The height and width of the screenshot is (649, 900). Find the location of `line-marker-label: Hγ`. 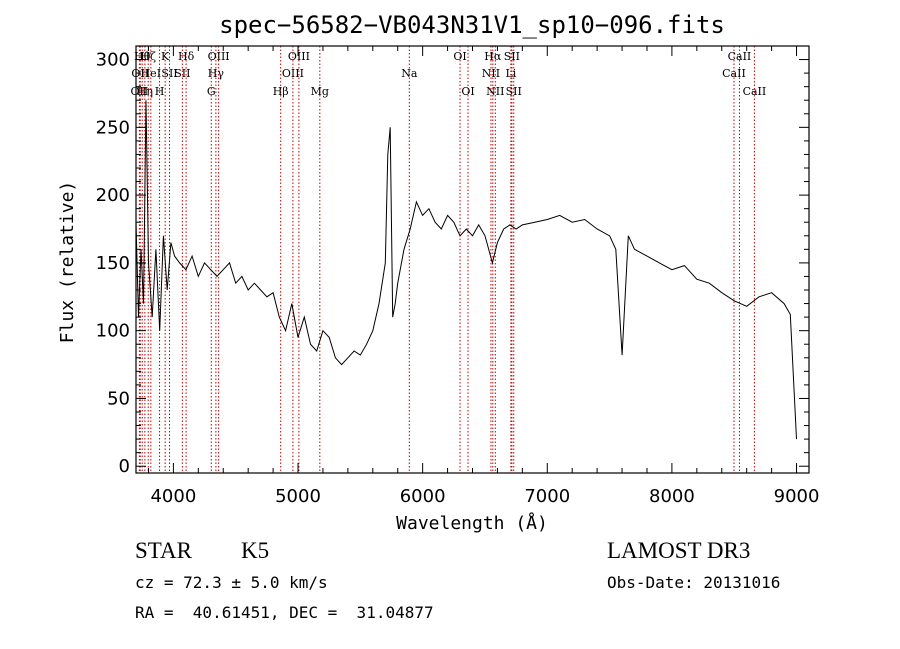

line-marker-label: Hγ is located at coordinates (216, 73).